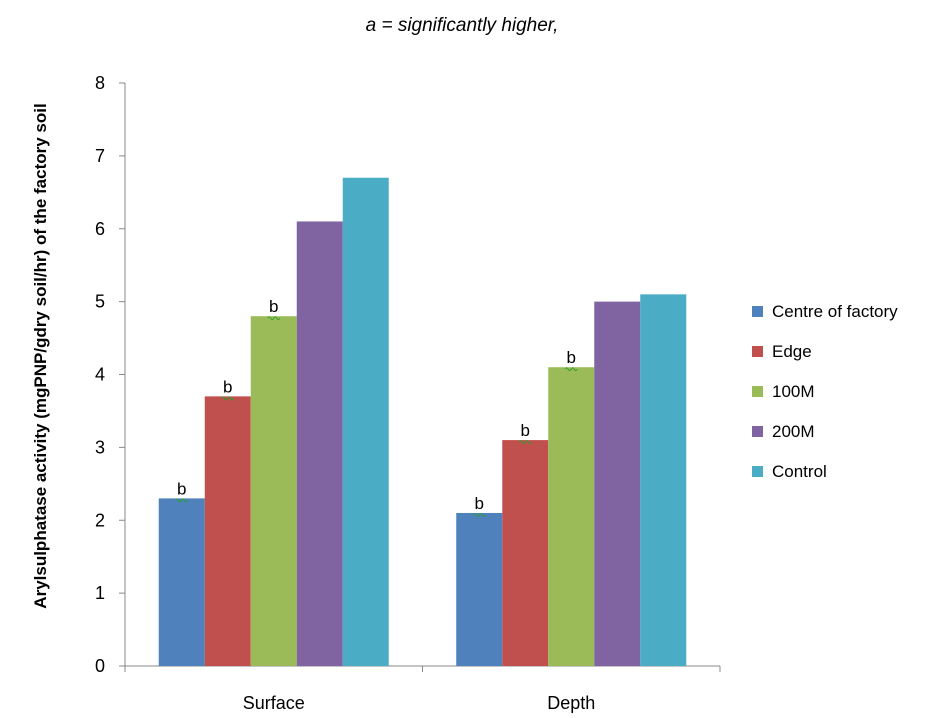 Image resolution: width=925 pixels, height=718 pixels. What do you see at coordinates (100, 520) in the screenshot?
I see `y-tick-label: 2` at bounding box center [100, 520].